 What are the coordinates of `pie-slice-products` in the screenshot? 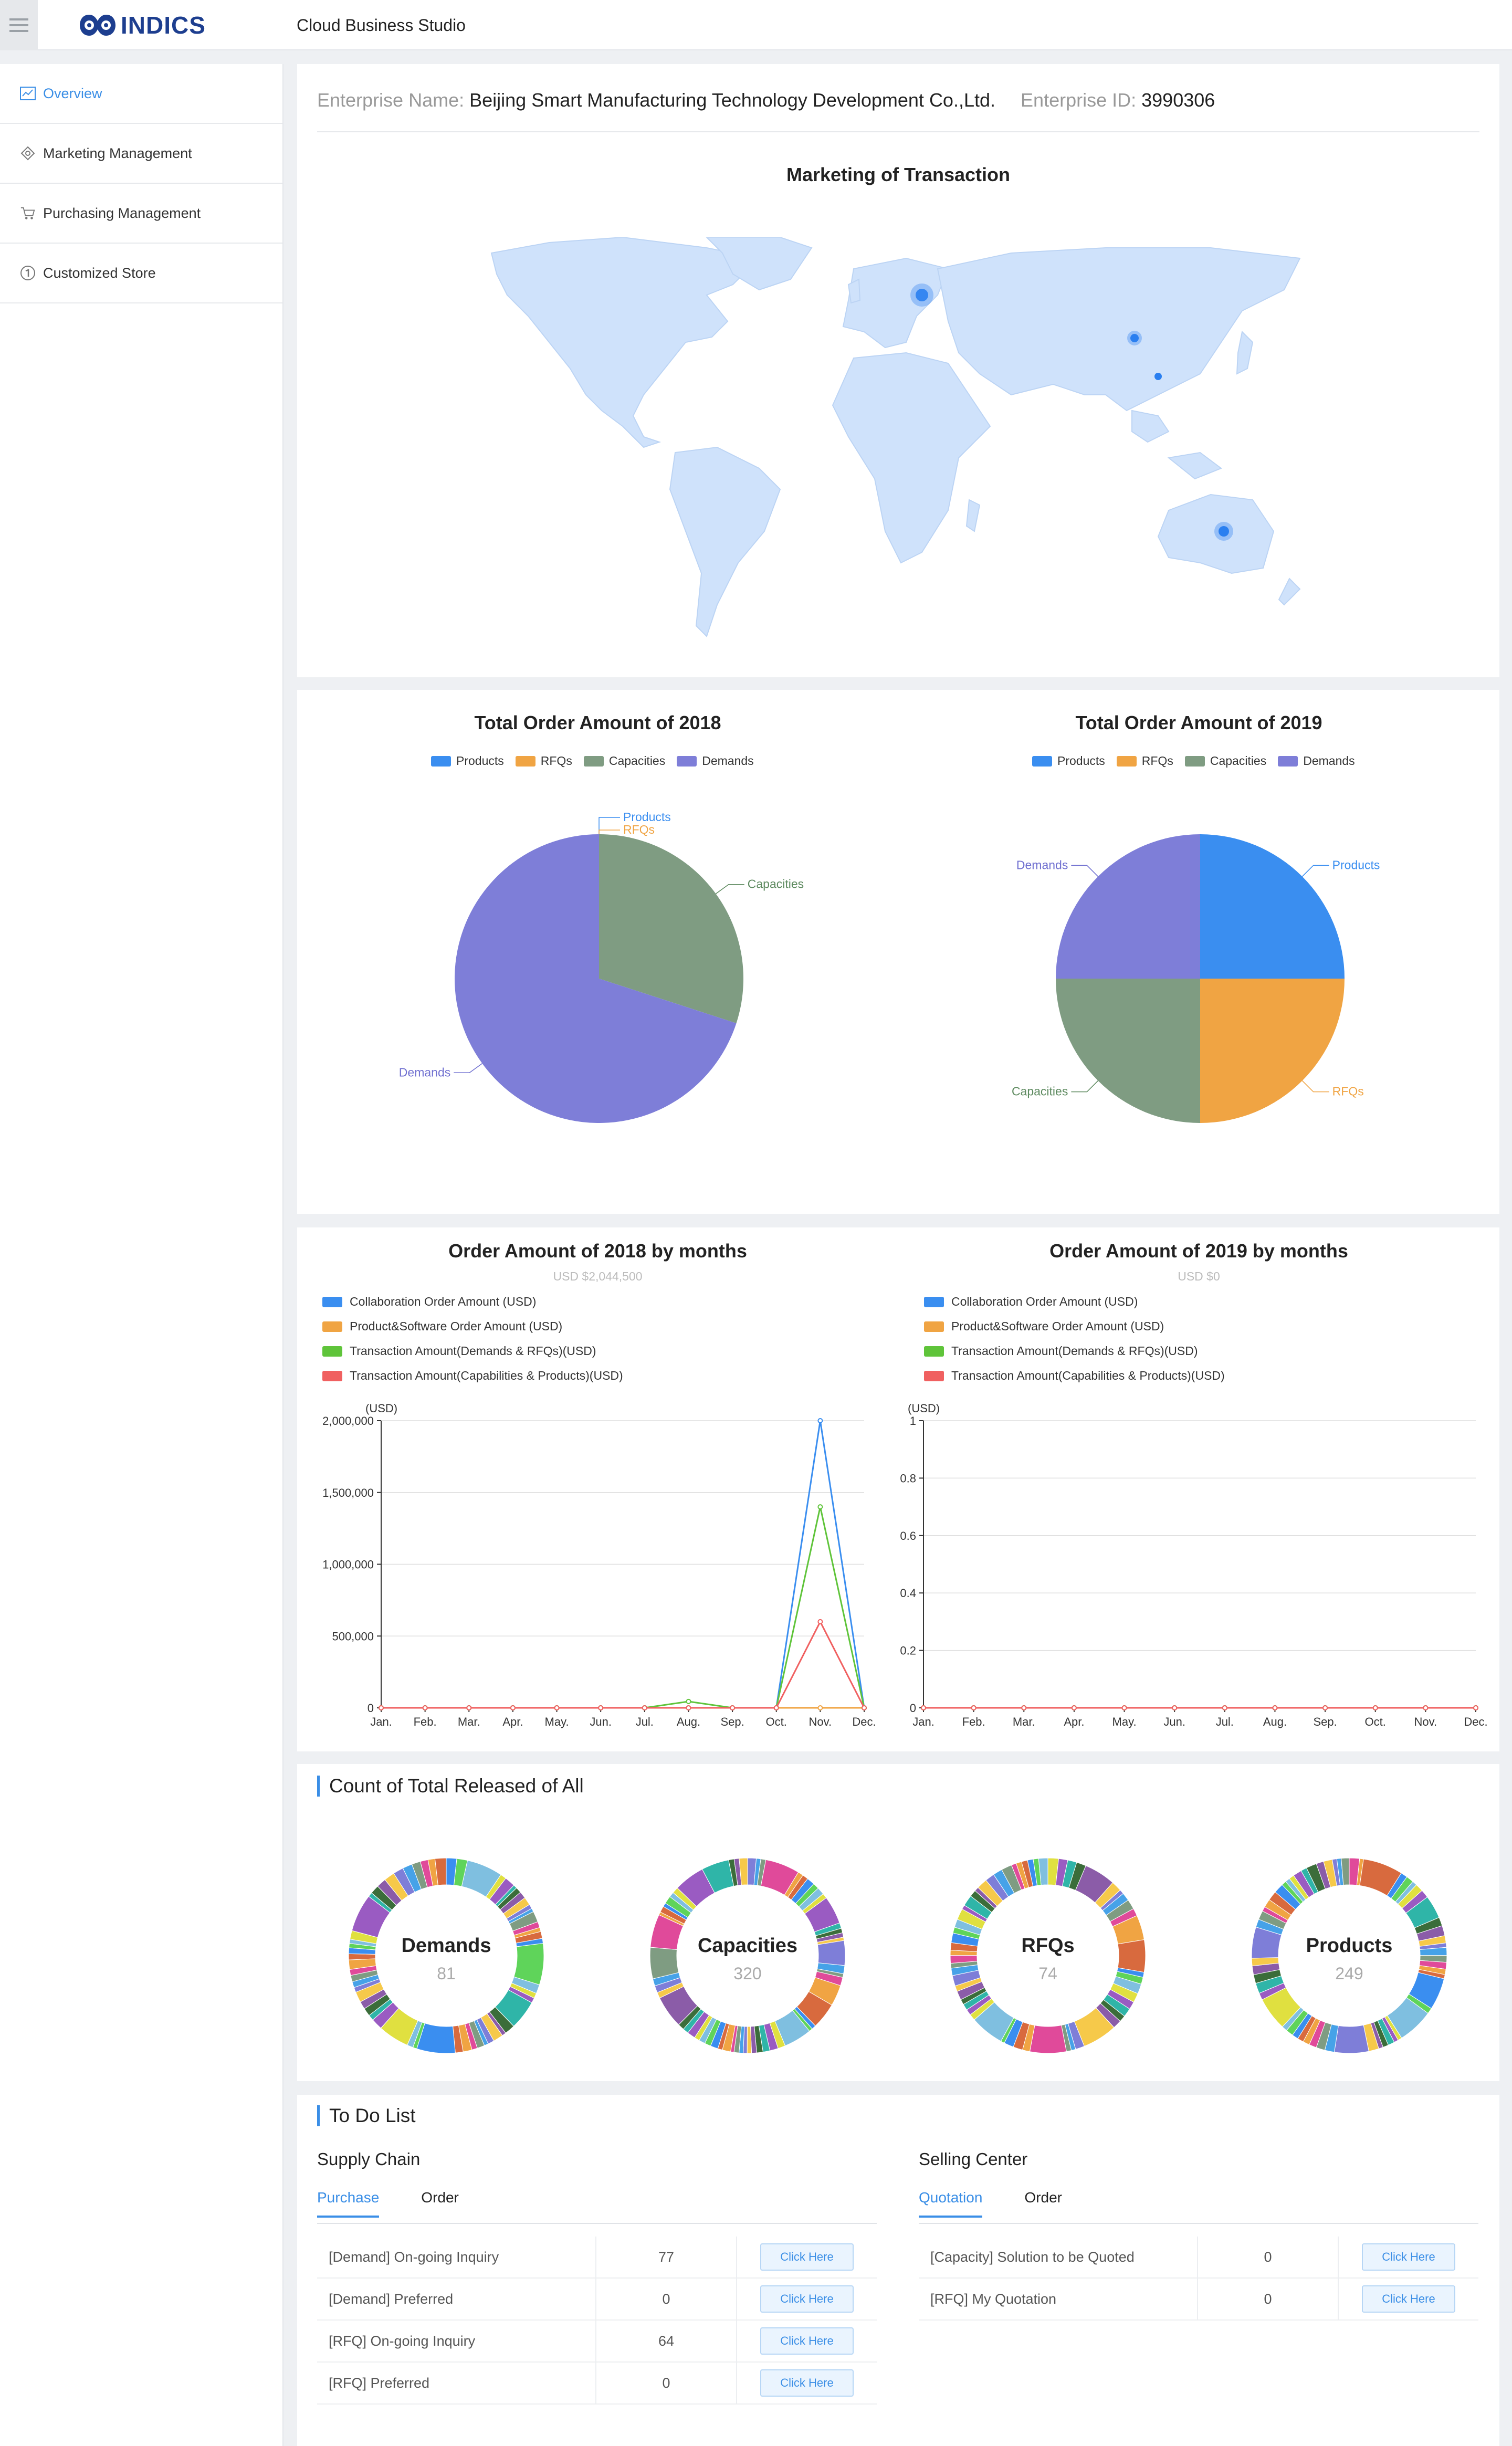 It's located at (1272, 906).